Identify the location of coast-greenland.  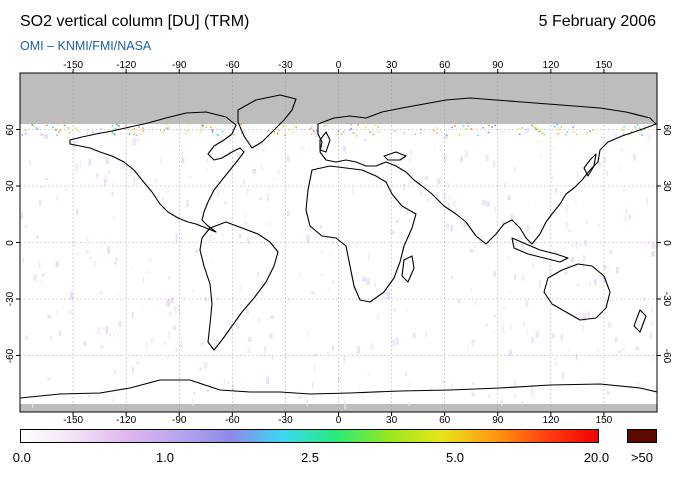
(267, 121).